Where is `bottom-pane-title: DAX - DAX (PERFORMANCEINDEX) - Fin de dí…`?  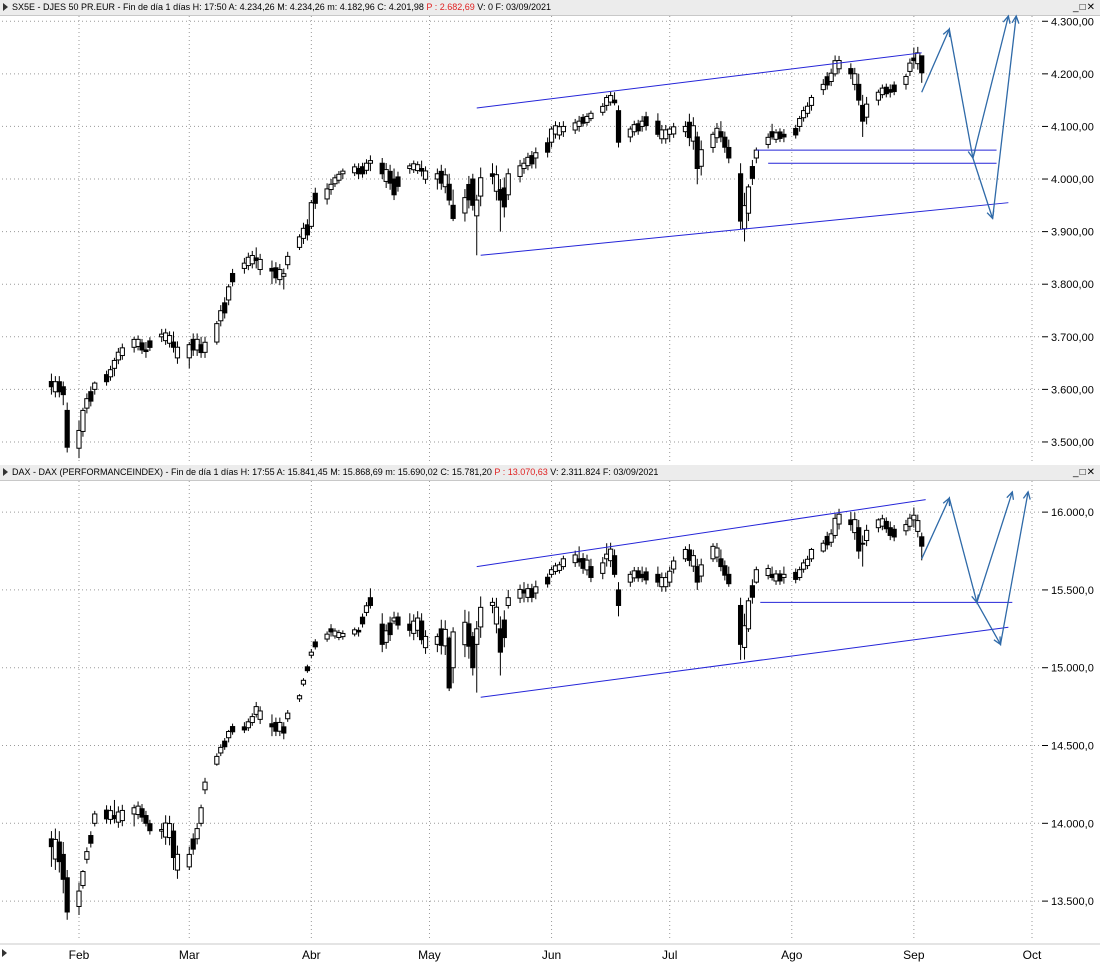 bottom-pane-title: DAX - DAX (PERFORMANCEINDEX) - Fin de dí… is located at coordinates (125, 472).